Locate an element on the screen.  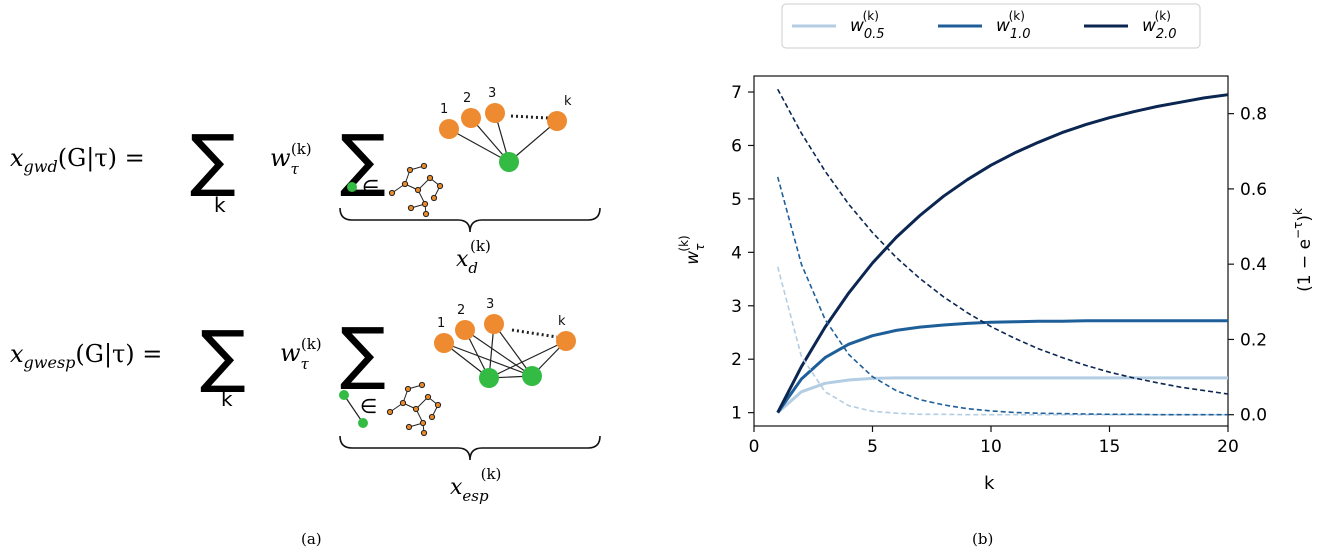
left-tick-label: 7 is located at coordinates (736, 93).